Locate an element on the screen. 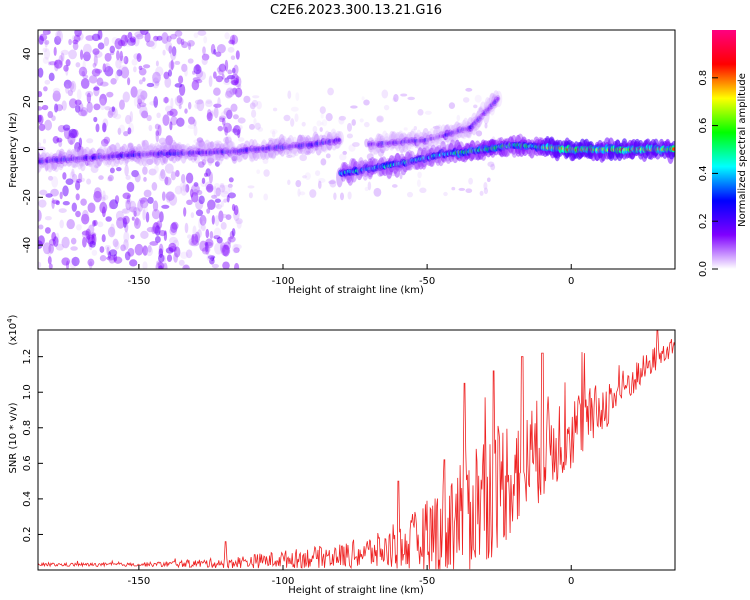 This screenshot has width=750, height=600. snr-y-tick-label: 1.2 is located at coordinates (27, 357).